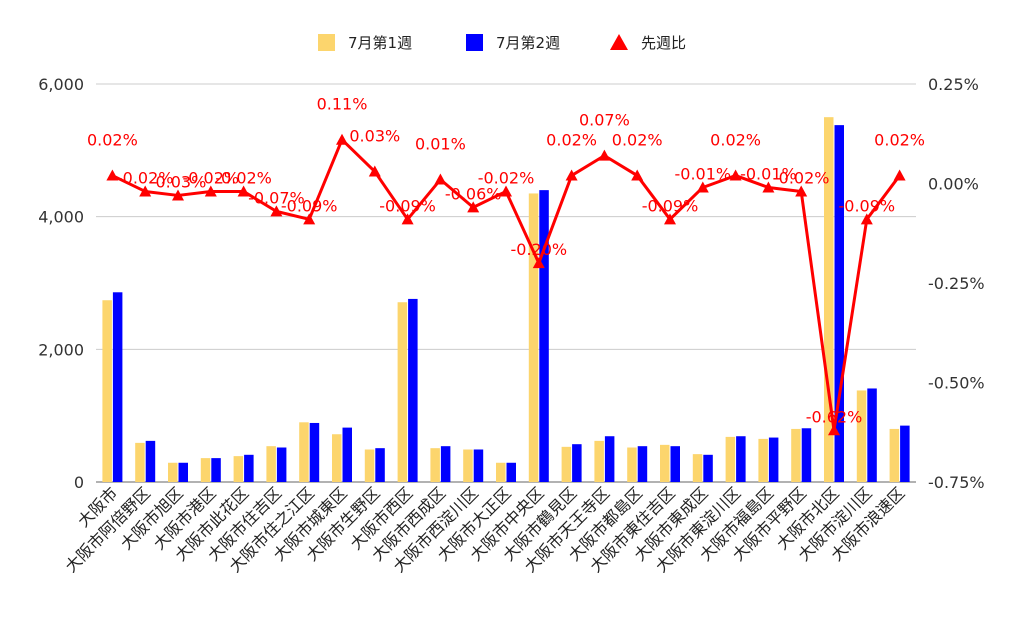 This screenshot has height=633, width=1024. What do you see at coordinates (276, 197) in the screenshot?
I see `ratio-data-label: -0.07%` at bounding box center [276, 197].